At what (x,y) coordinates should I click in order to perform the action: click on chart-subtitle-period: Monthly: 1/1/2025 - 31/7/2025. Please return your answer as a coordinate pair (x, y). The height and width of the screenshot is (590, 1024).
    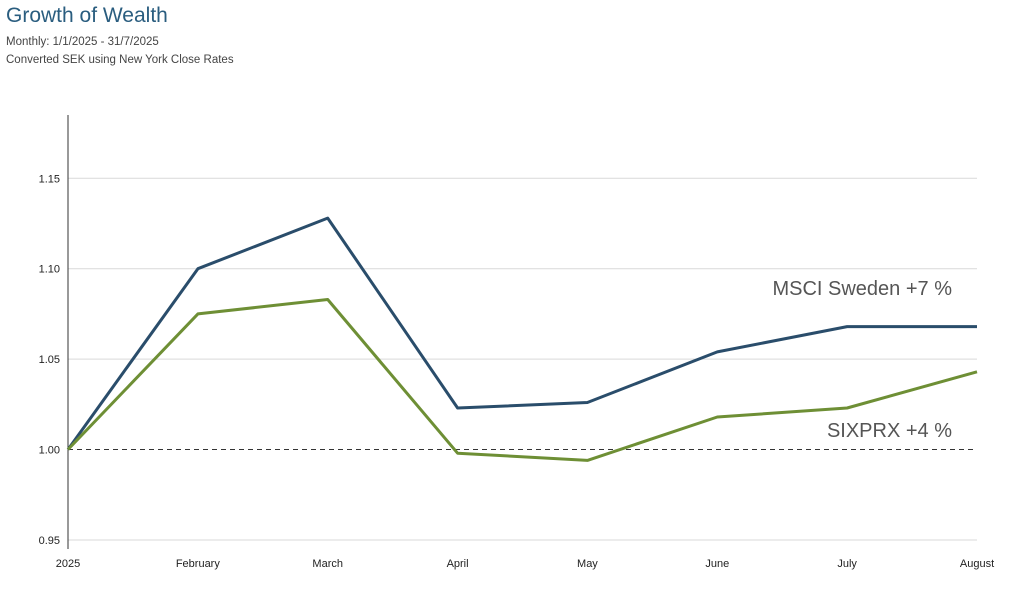
    Looking at the image, I should click on (82, 42).